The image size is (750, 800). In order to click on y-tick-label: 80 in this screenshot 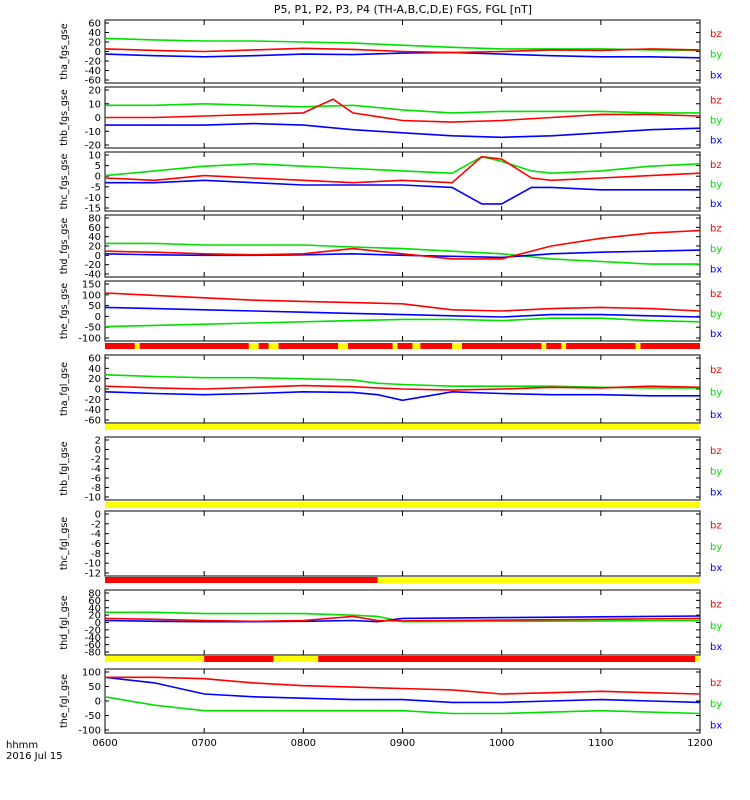, I will do `click(94, 219)`.